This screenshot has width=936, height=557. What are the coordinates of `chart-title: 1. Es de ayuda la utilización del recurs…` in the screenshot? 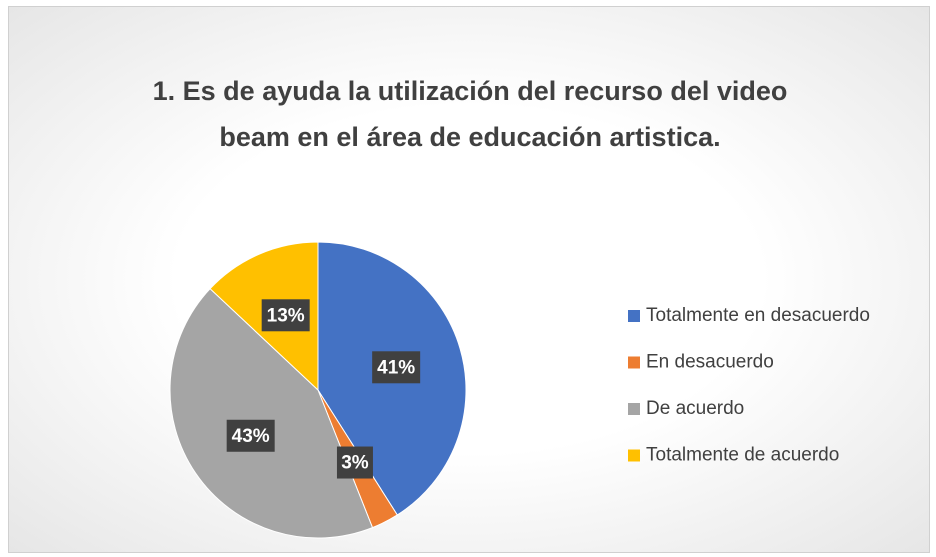 It's located at (470, 114).